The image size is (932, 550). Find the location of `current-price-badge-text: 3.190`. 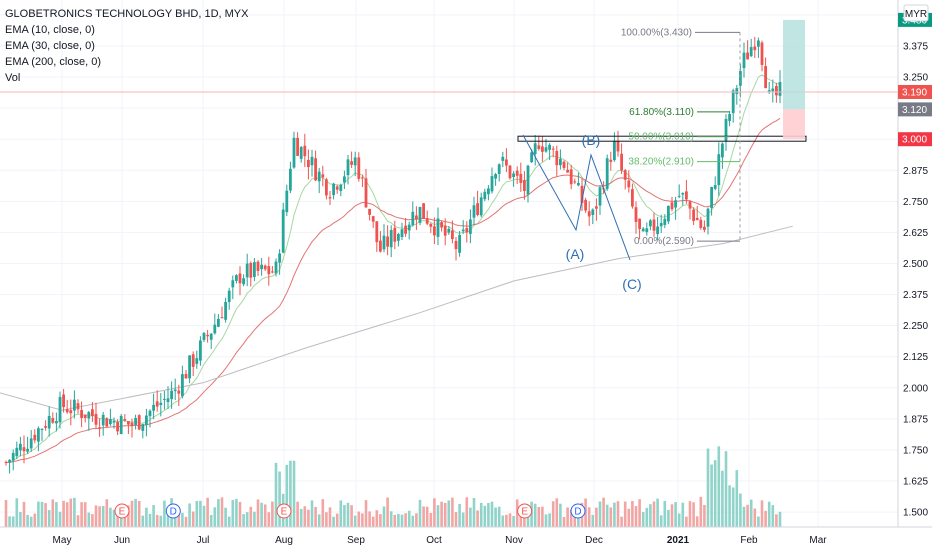

current-price-badge-text: 3.190 is located at coordinates (914, 92).